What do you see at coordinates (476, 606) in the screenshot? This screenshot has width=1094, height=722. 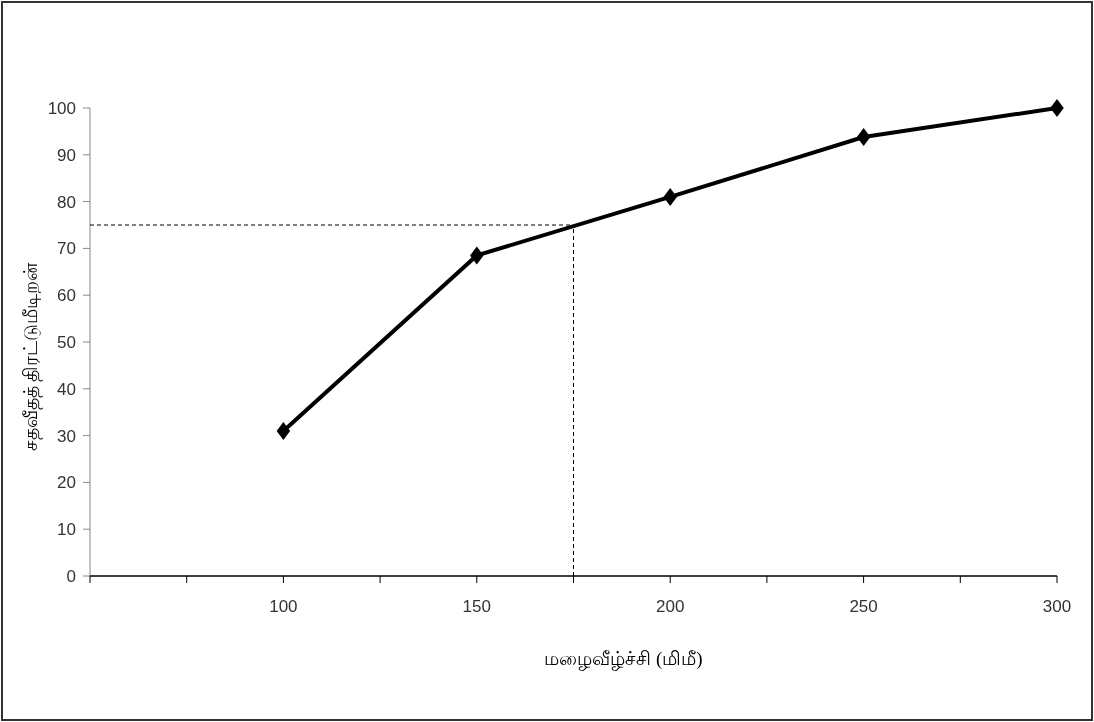 I see `x-tick-label: 150` at bounding box center [476, 606].